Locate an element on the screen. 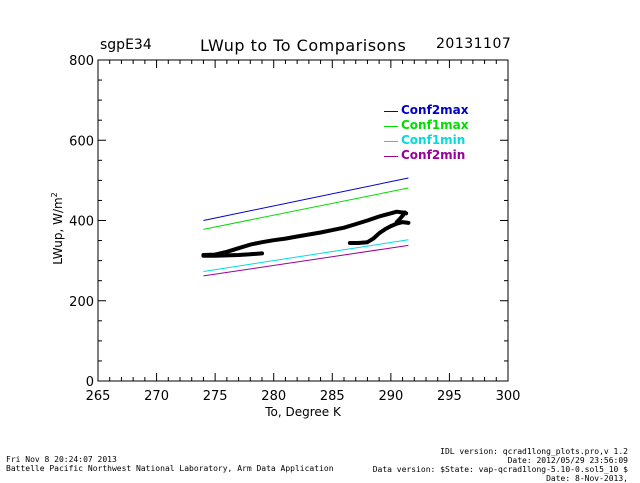  footer-idl-version: IDL version: qcrad1long_plots.pro,v 1.2 is located at coordinates (534, 451).